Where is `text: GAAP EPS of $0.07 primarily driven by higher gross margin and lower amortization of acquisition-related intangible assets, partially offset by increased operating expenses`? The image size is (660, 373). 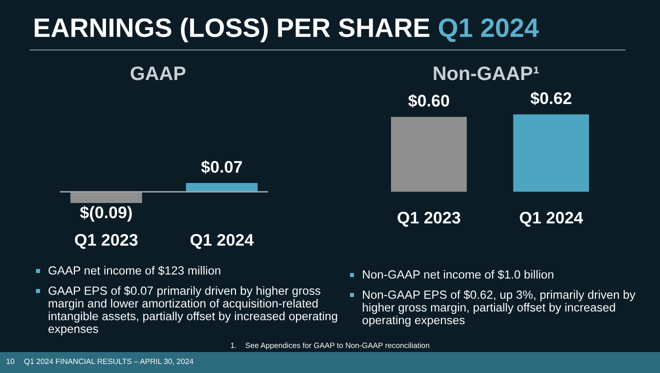 text: GAAP EPS of $0.07 primarily driven by higher gross margin and lower amortization of acquisition-related intangible assets, partially offset by increased operating expenses is located at coordinates (193, 311).